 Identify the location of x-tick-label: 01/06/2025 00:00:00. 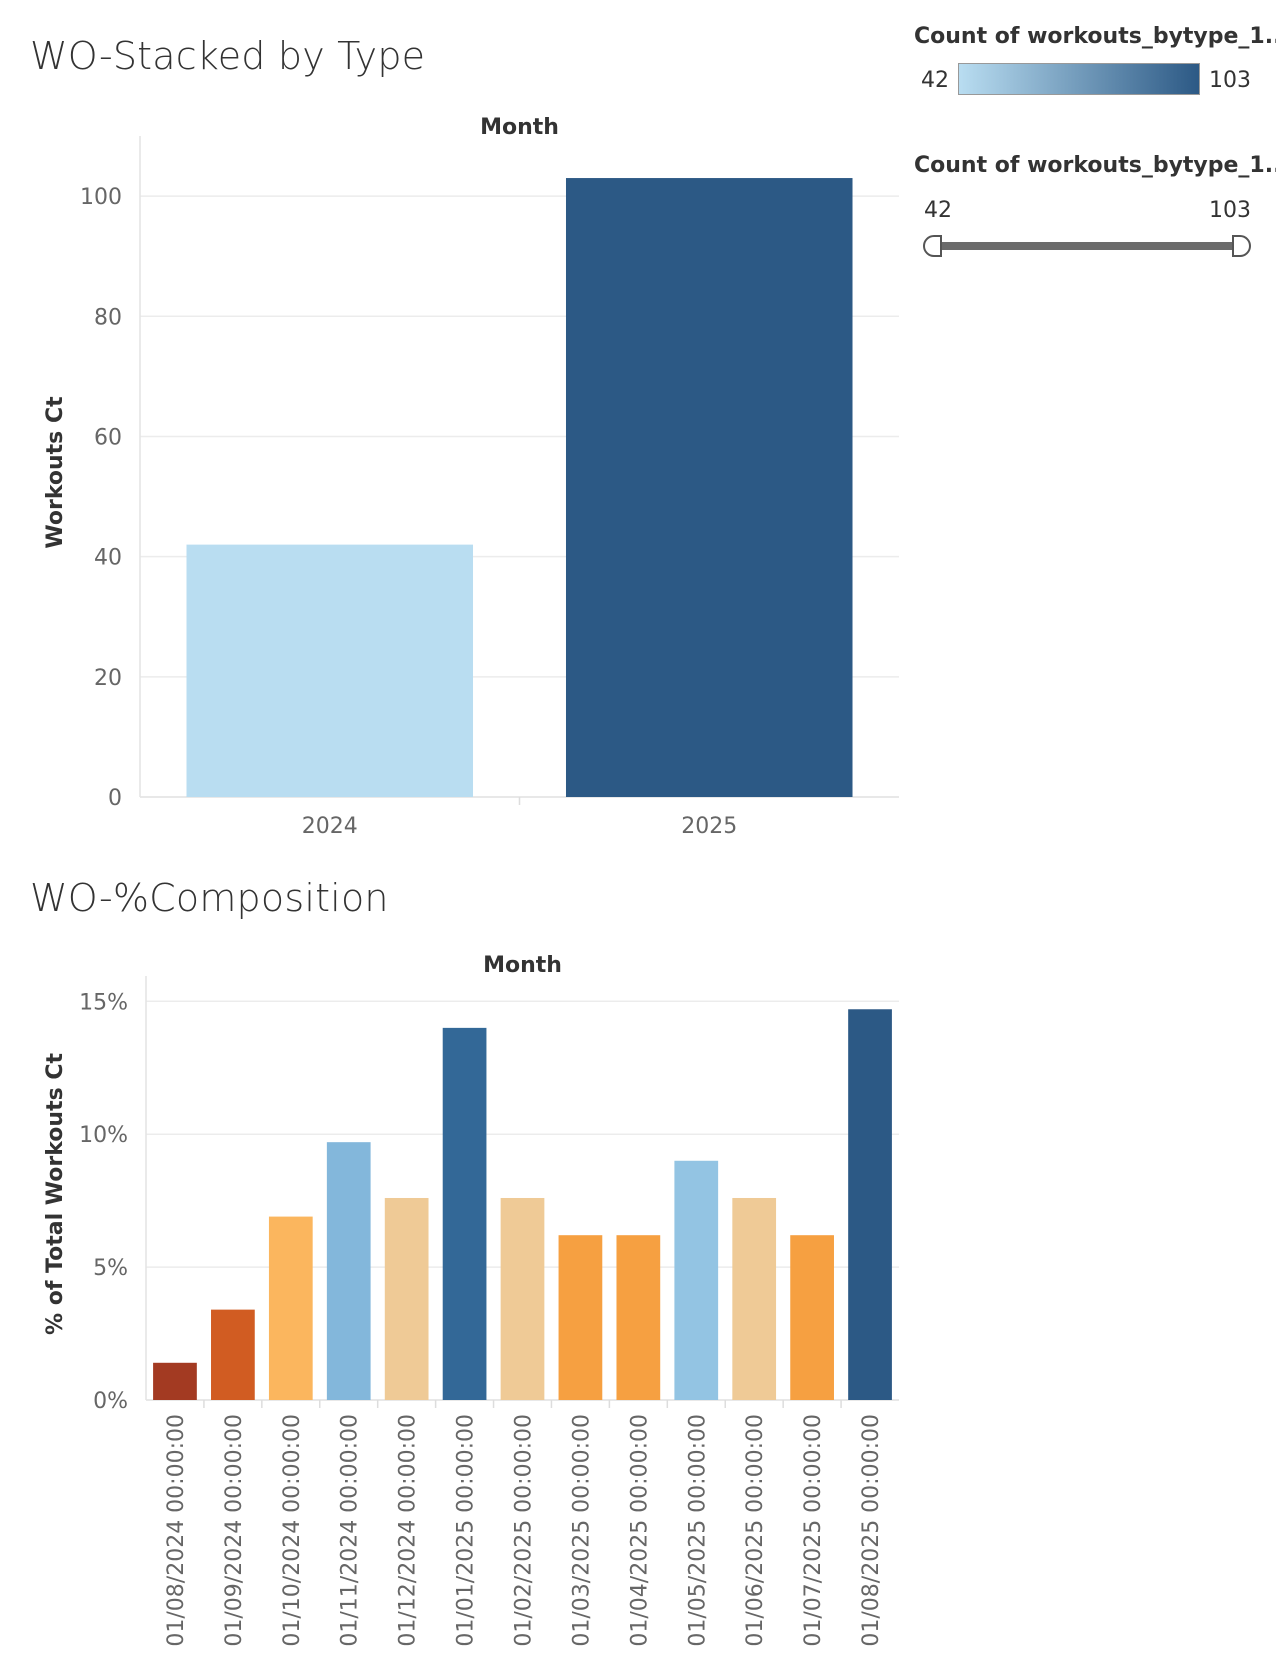
(755, 1530).